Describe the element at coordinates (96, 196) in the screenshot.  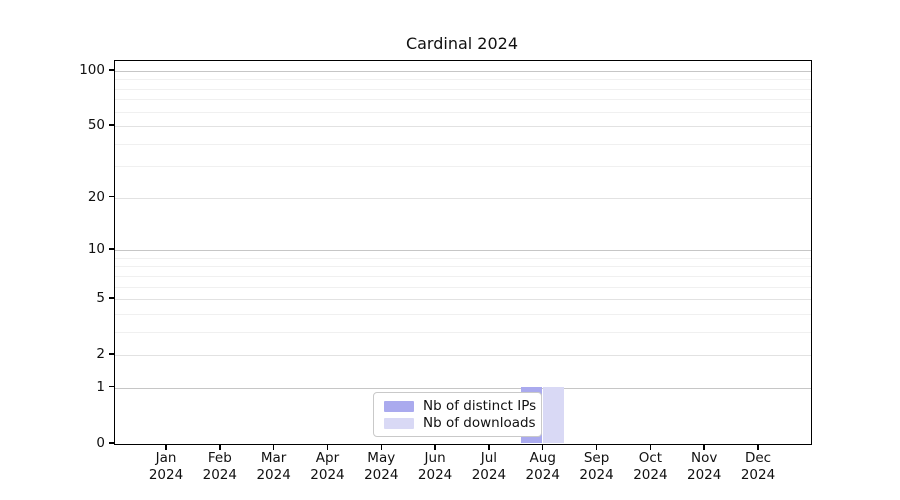
I see `y-tick-label: 20` at that location.